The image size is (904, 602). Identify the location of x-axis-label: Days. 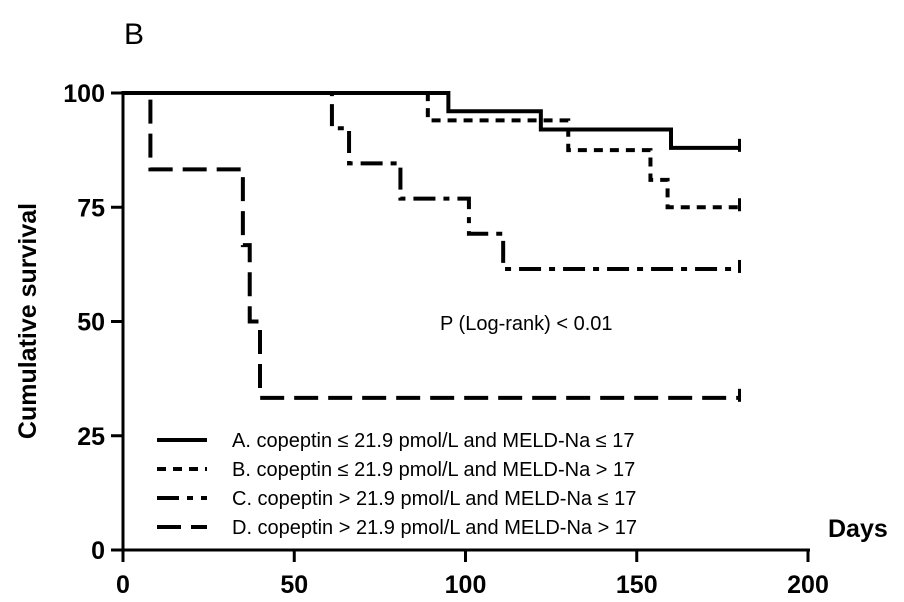
(858, 529).